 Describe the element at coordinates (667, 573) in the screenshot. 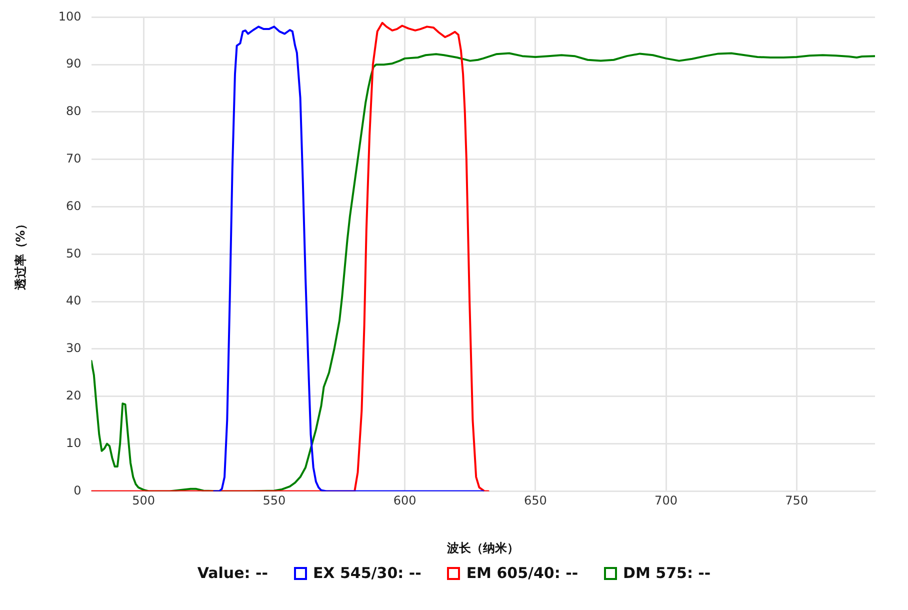

I see `legend-label: DM 575: --` at that location.